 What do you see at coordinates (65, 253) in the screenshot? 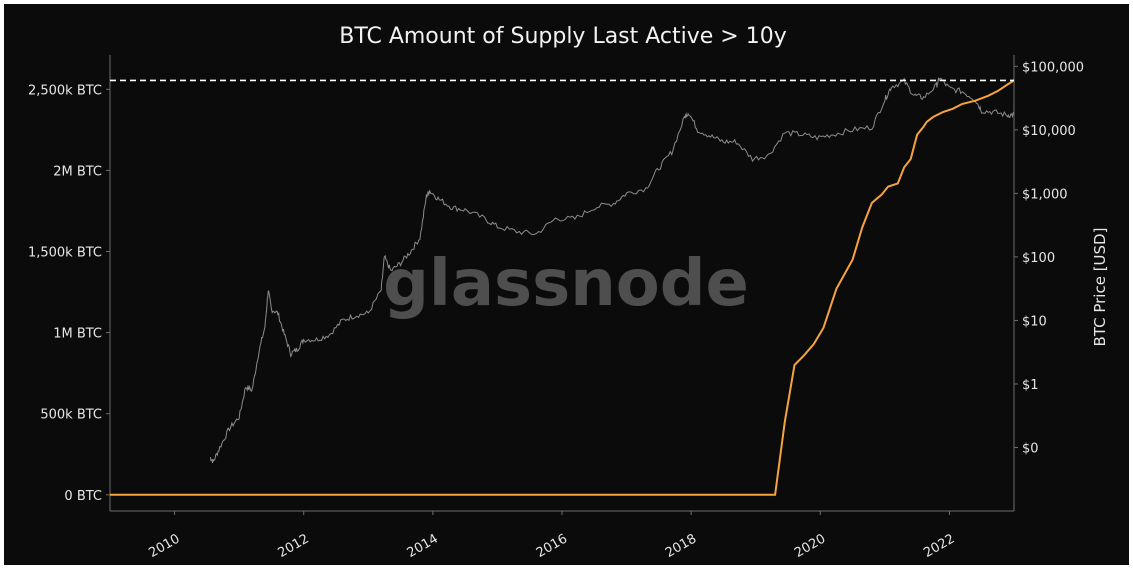
I see `y-left-tick-label: 1,500k BTC` at bounding box center [65, 253].